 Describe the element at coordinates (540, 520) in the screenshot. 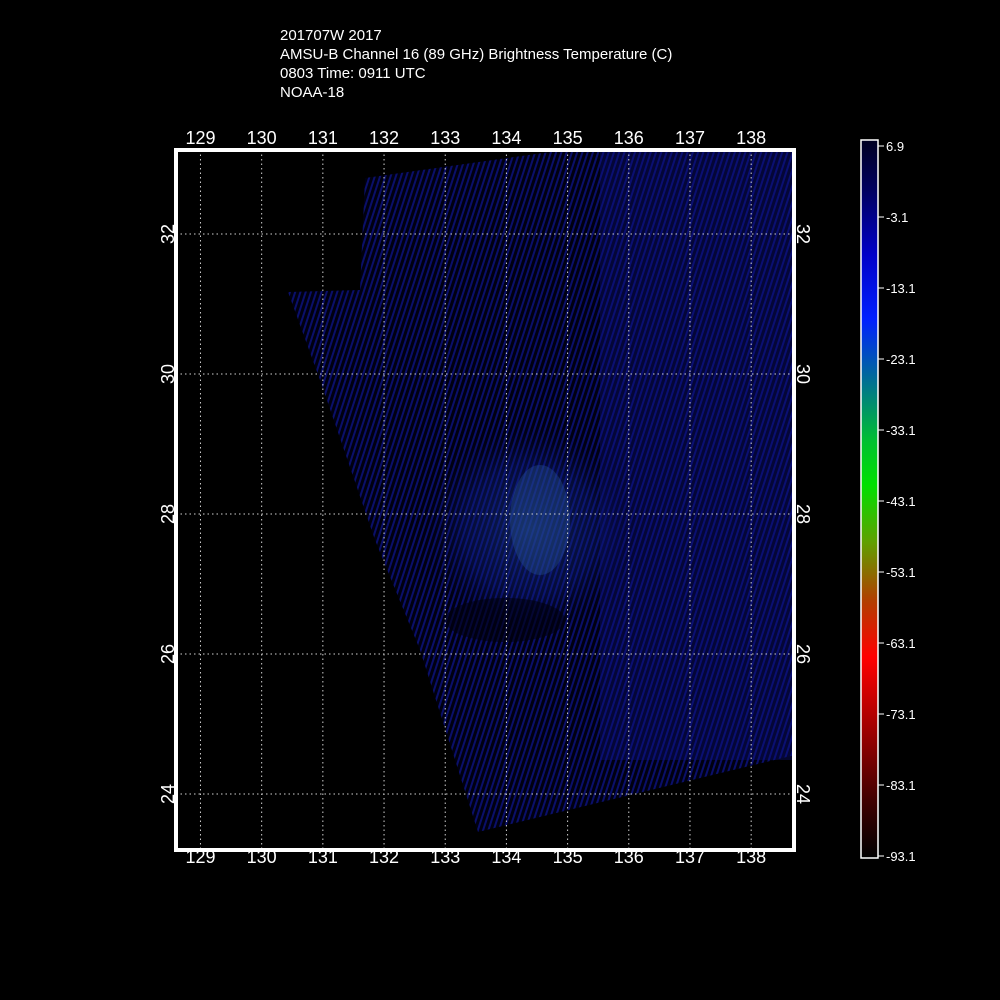

I see `storm-warm-core` at that location.